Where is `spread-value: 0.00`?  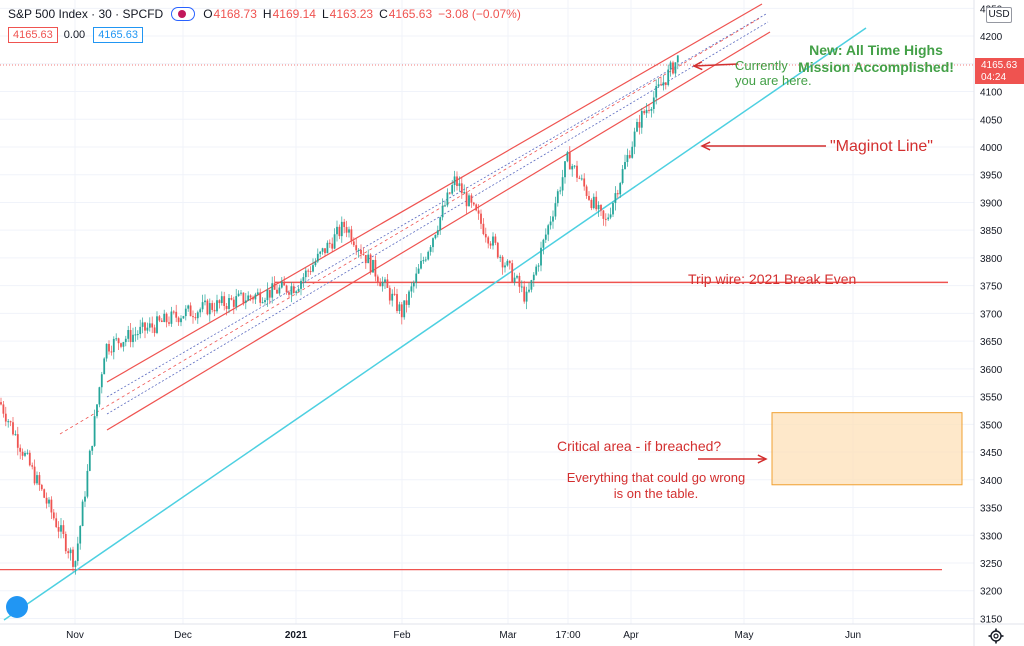
spread-value: 0.00 is located at coordinates (74, 35).